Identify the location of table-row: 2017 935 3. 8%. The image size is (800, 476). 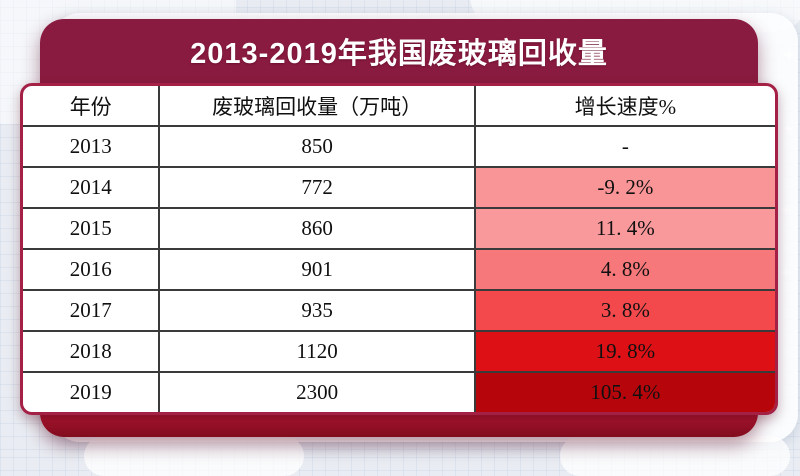
(399, 309).